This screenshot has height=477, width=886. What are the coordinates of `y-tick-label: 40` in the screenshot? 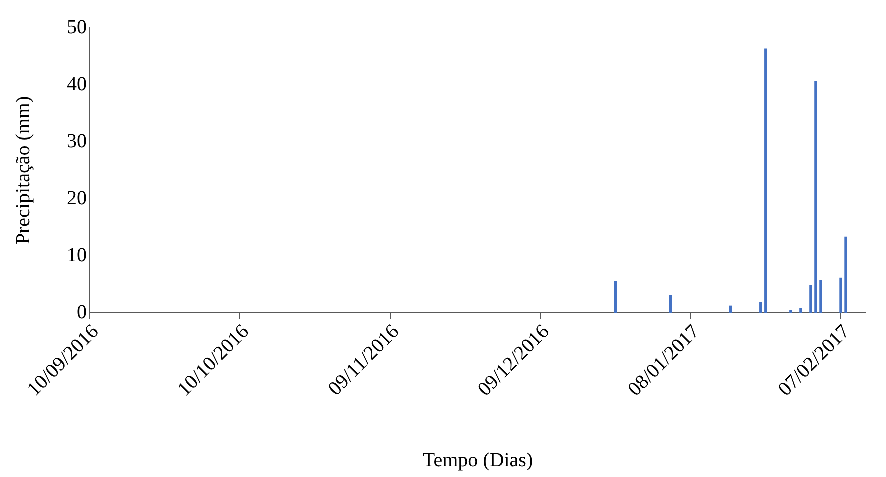 It's located at (77, 84).